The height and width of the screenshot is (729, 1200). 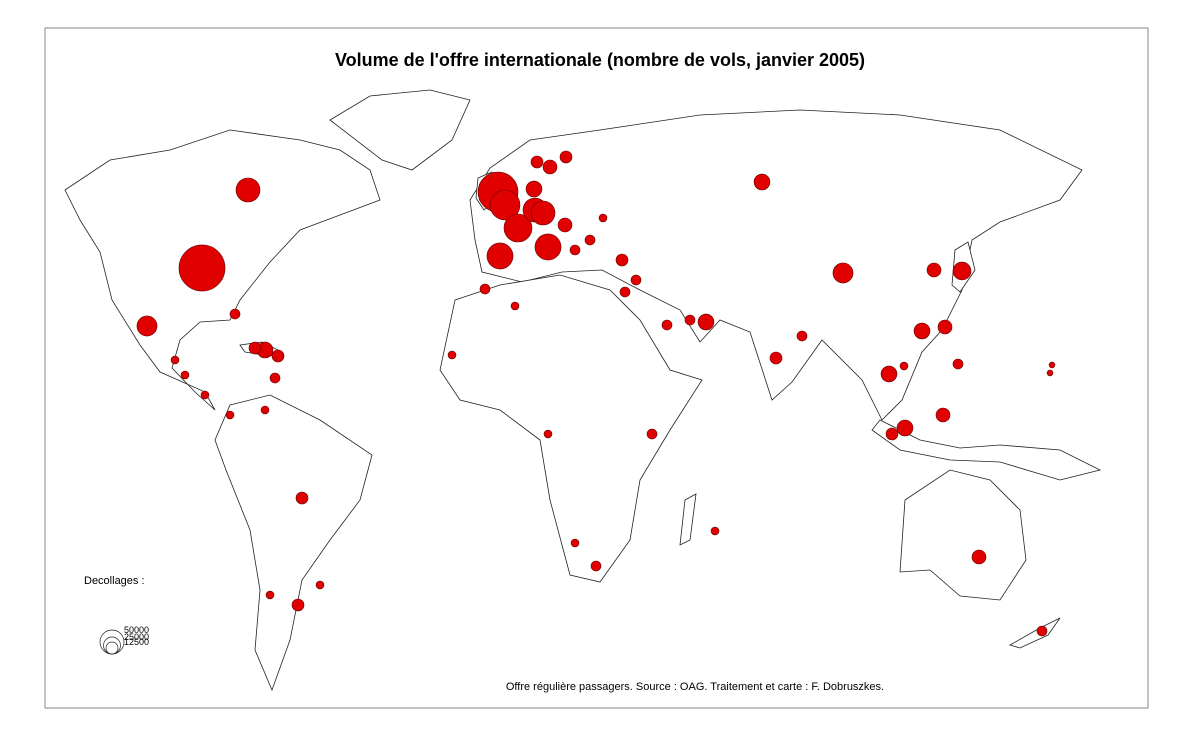 What do you see at coordinates (114, 581) in the screenshot?
I see `legend-title: Decollages :` at bounding box center [114, 581].